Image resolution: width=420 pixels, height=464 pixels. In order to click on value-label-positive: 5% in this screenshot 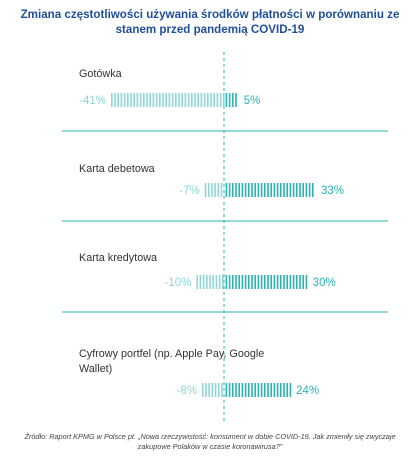, I will do `click(252, 101)`.